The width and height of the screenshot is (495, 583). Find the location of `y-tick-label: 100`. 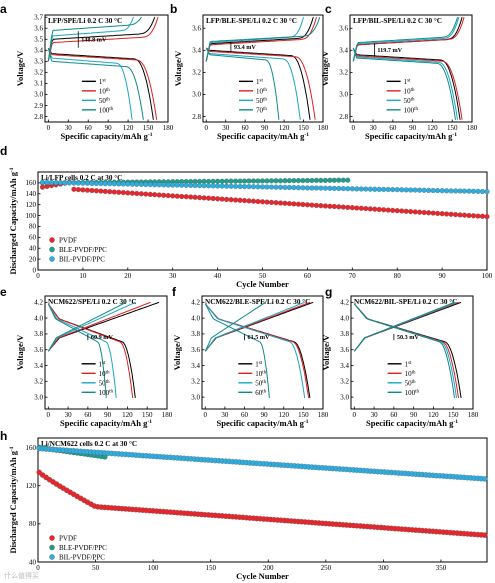

y-tick-label: 100 is located at coordinates (31, 216).